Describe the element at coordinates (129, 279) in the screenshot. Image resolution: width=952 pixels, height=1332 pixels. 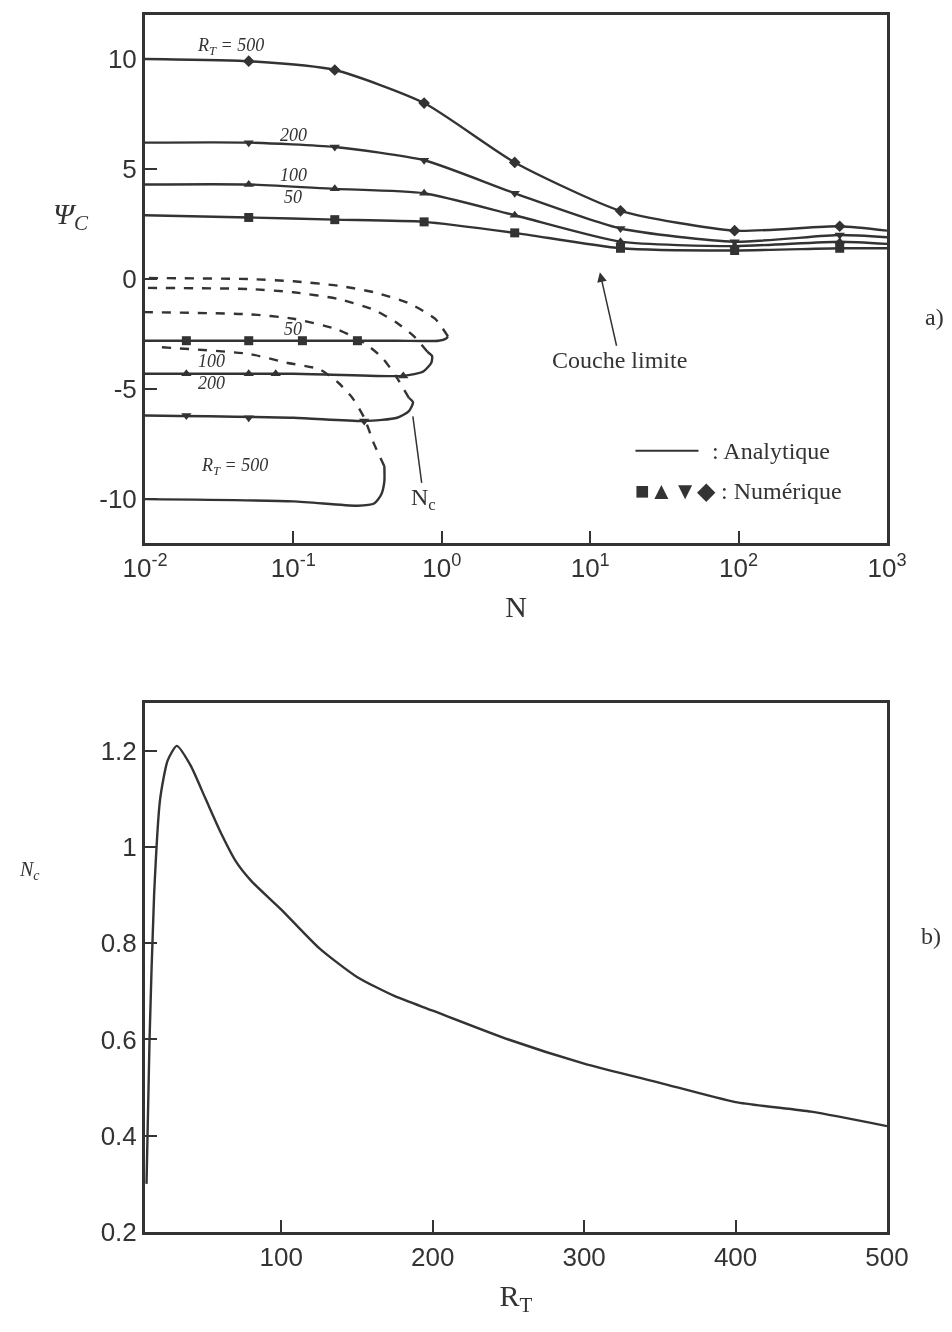
I see `y-tick-label: 0` at that location.